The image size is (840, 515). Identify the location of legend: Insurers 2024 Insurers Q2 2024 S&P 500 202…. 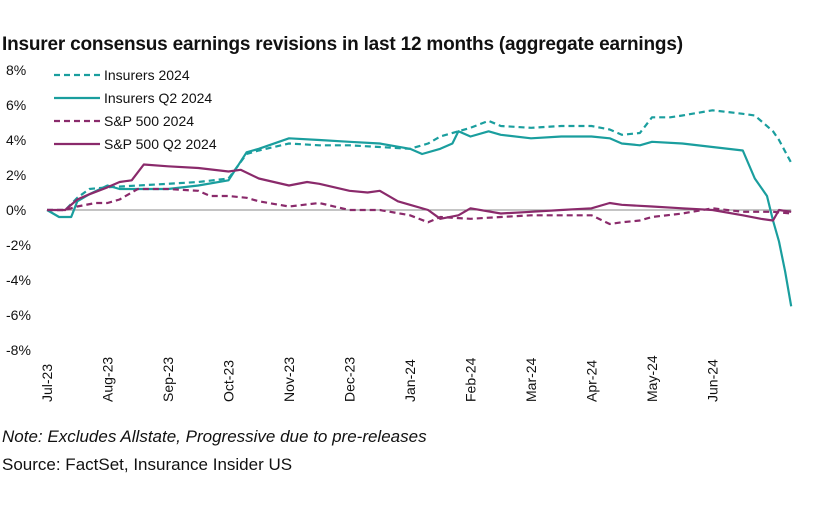
(135, 109).